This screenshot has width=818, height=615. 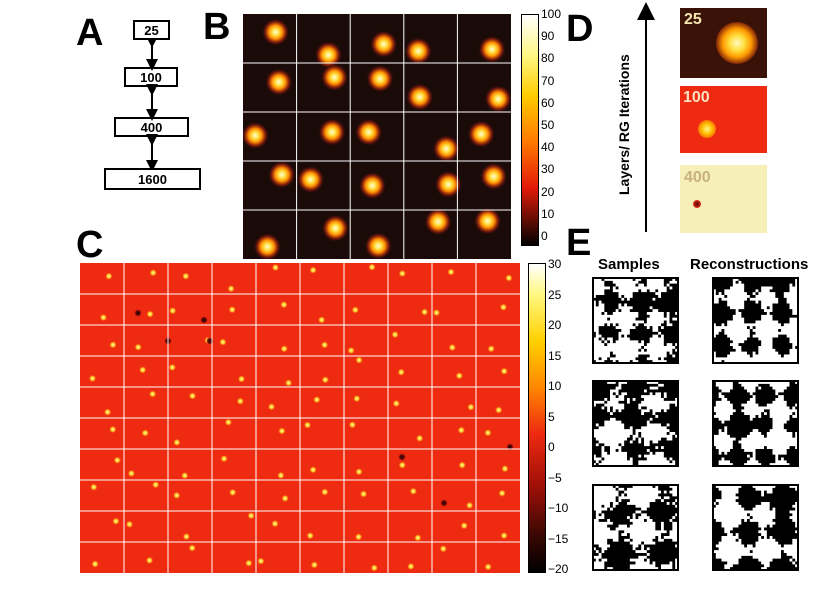 What do you see at coordinates (152, 104) in the screenshot?
I see `layer-arrows` at bounding box center [152, 104].